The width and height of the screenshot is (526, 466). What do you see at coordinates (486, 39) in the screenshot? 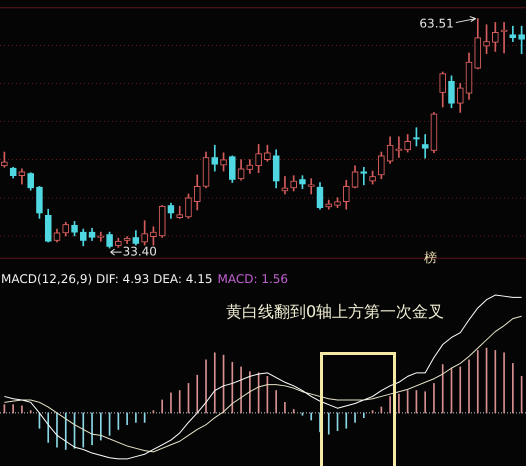
I see `candlestick` at bounding box center [486, 39].